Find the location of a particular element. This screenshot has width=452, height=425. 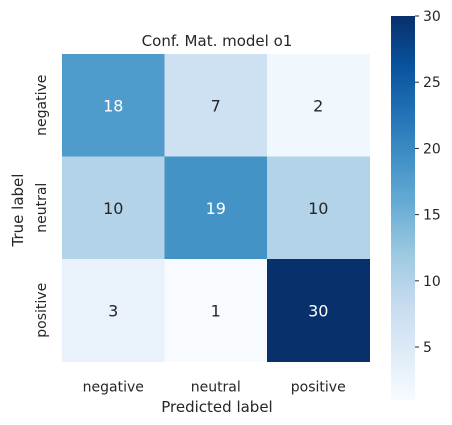

cell-value-label: 7 is located at coordinates (216, 105).